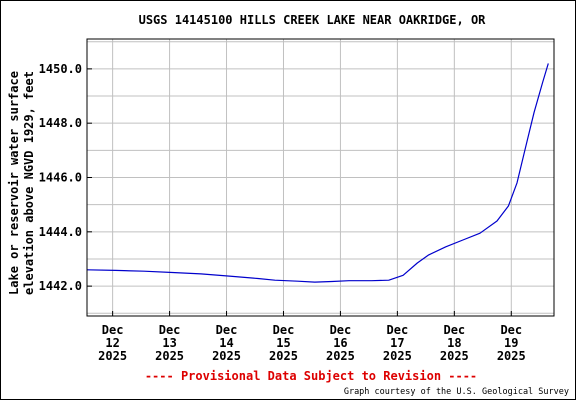  Describe the element at coordinates (60, 123) in the screenshot. I see `y-tick-label: 1448.0` at that location.